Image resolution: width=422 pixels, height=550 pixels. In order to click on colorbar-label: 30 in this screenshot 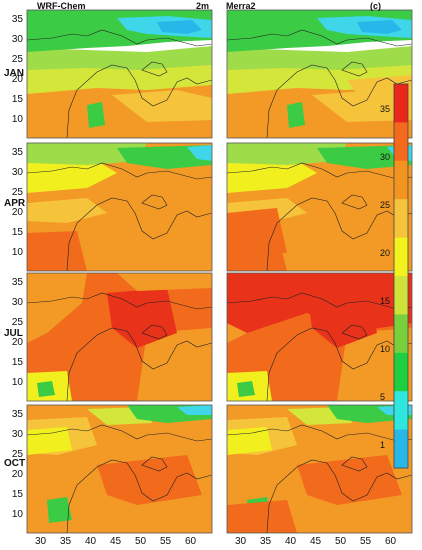, I will do `click(385, 157)`.